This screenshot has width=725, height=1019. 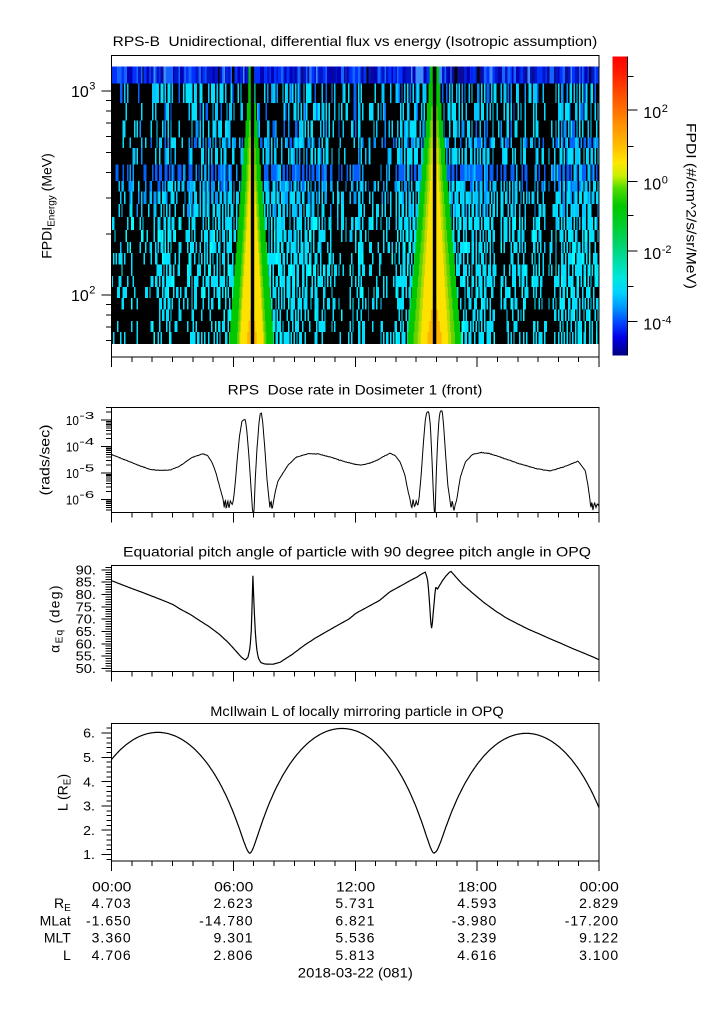 I want to click on svg-text: 5.536, so click(x=355, y=938).